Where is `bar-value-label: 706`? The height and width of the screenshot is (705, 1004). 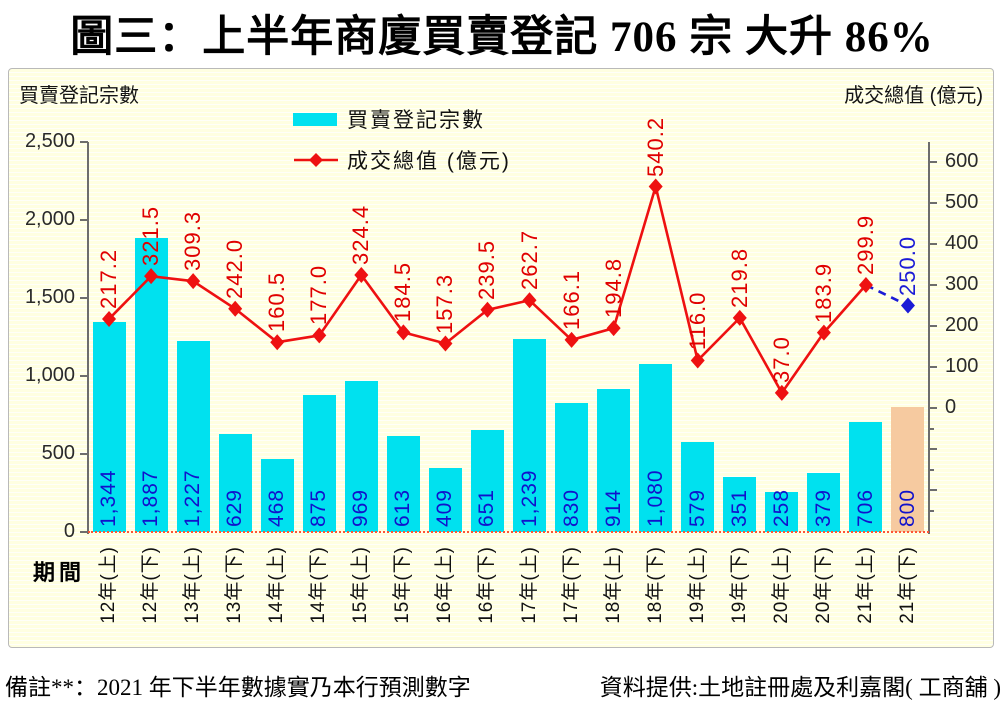 bar-value-label: 706 is located at coordinates (865, 507).